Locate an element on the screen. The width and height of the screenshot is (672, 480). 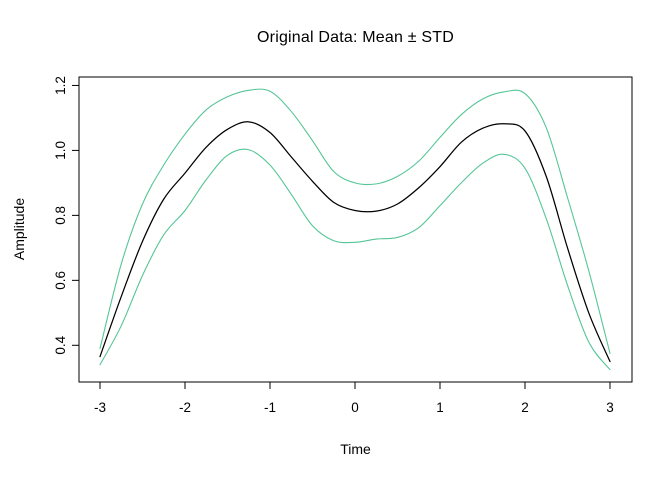
y-tick-label: 1.2 is located at coordinates (60, 85).